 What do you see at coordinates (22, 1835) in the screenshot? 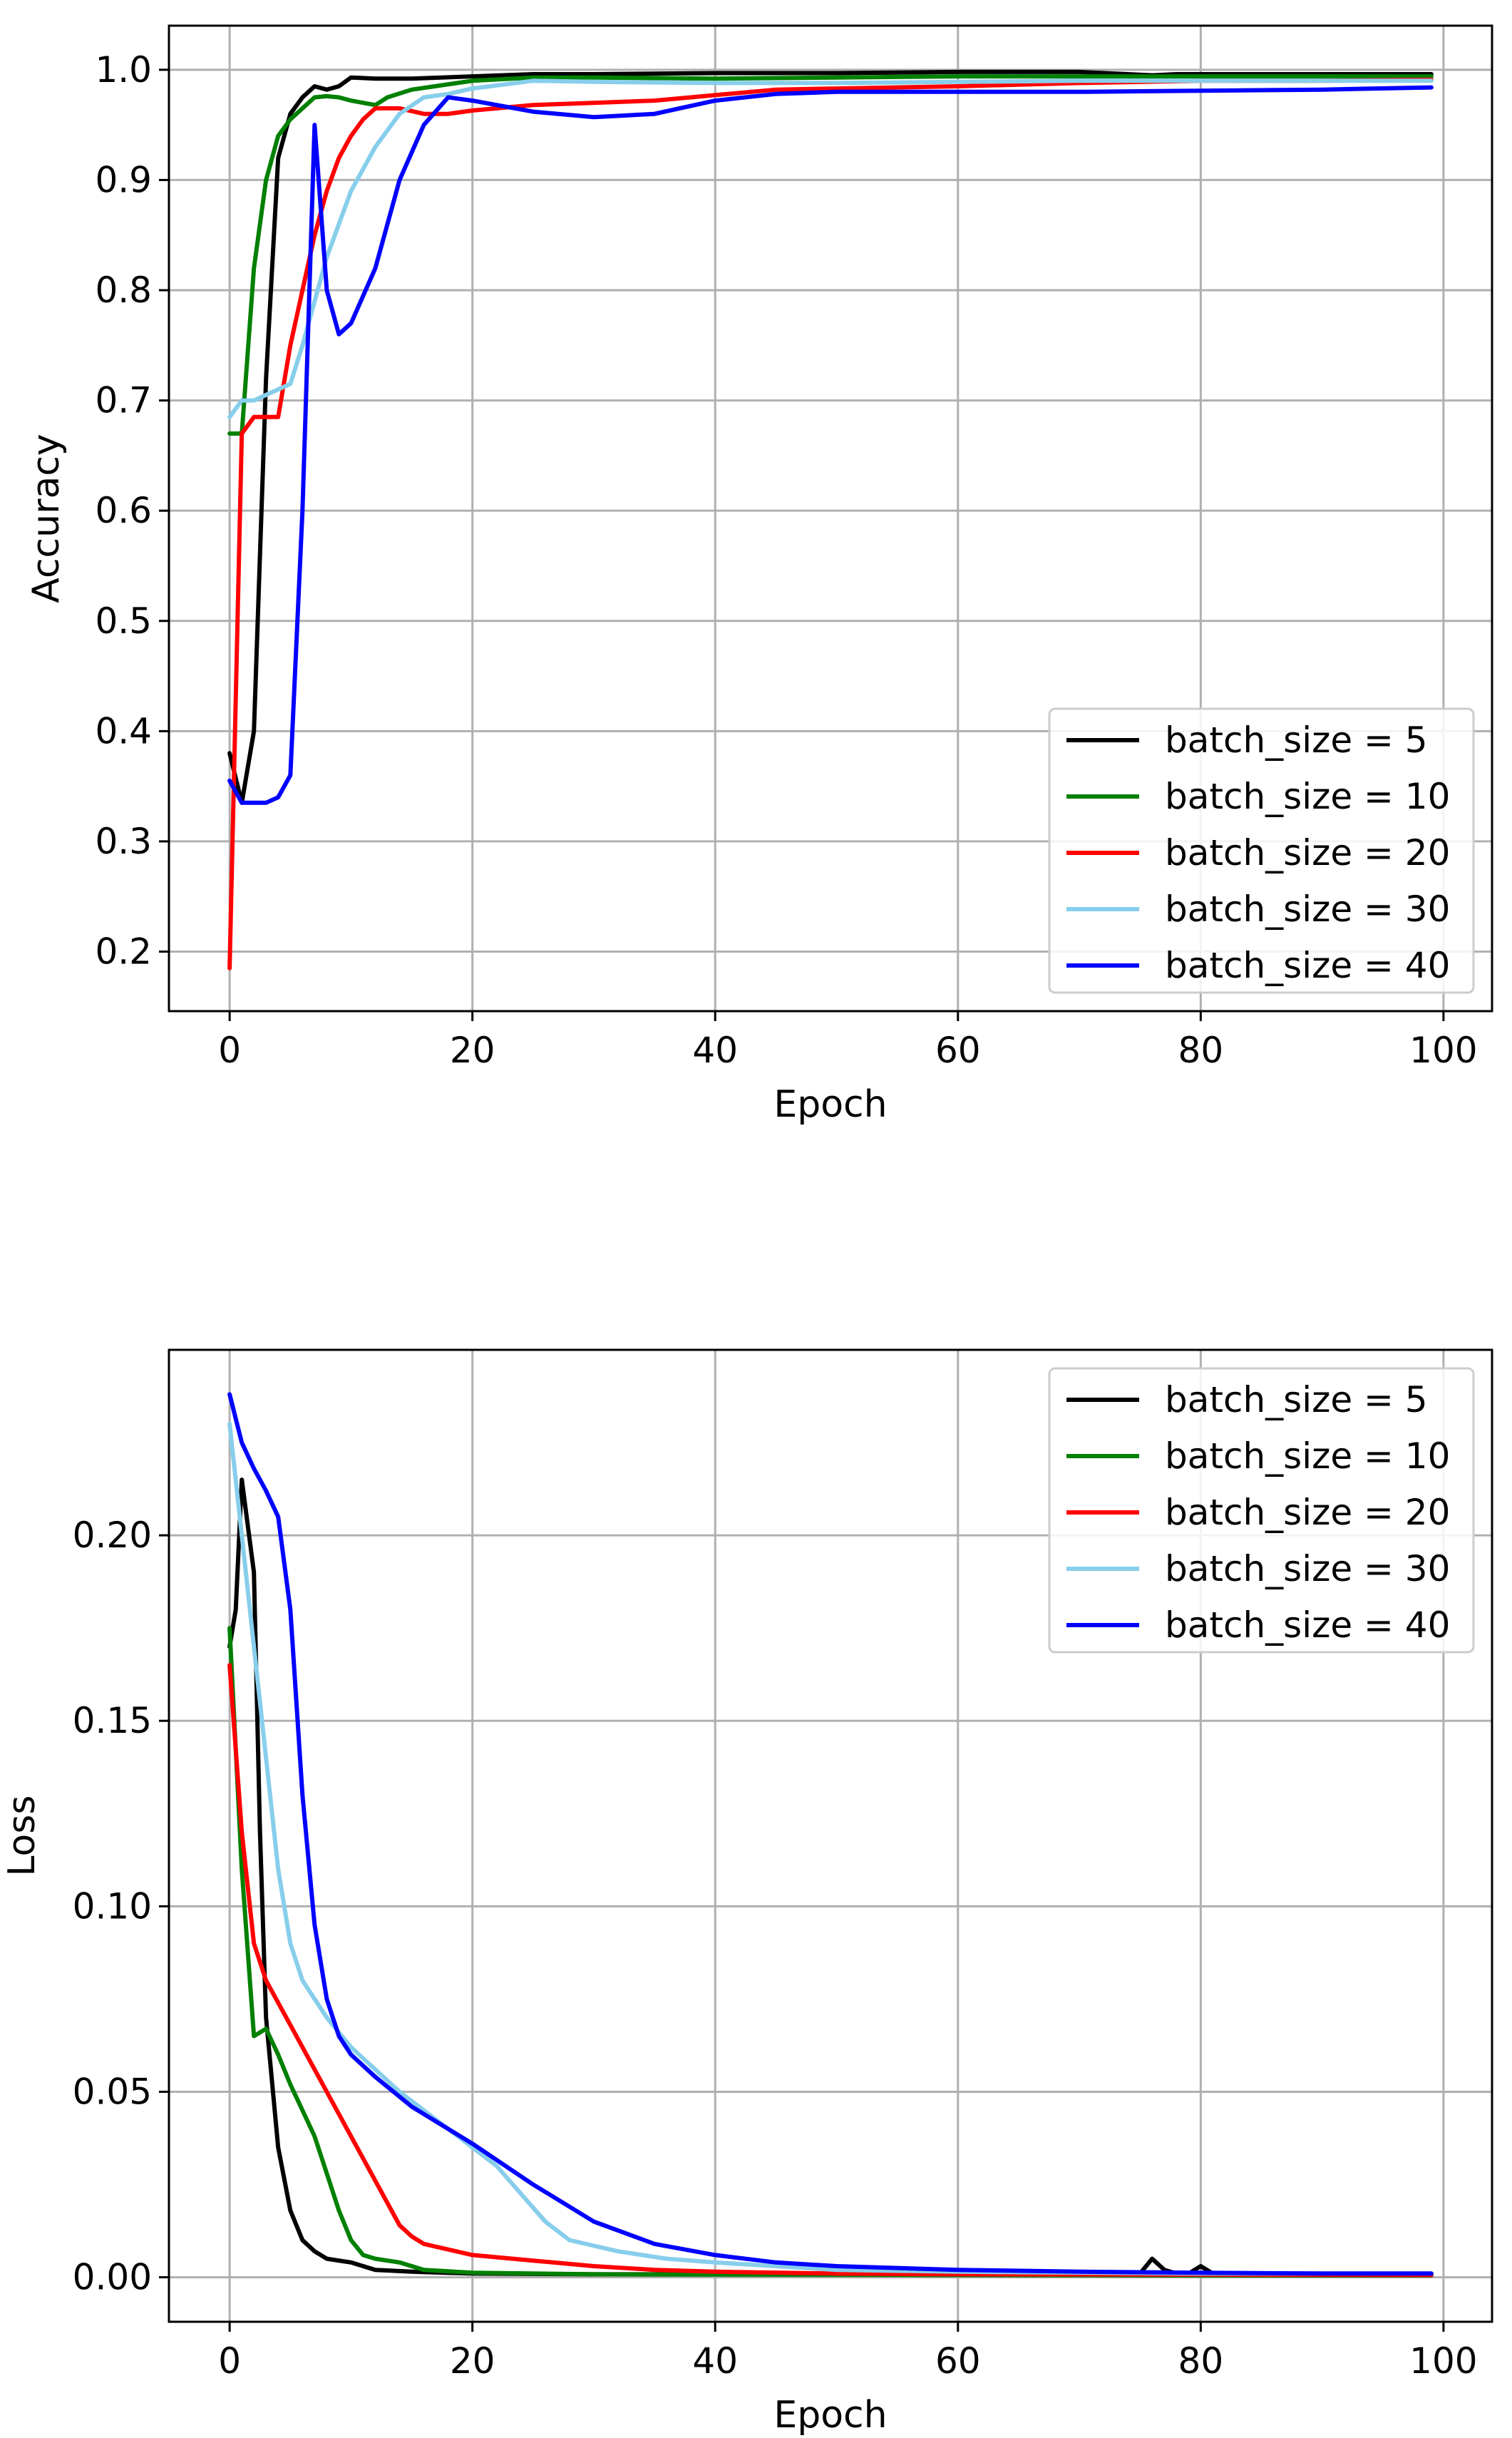
I see `y-axis-label: Loss` at bounding box center [22, 1835].